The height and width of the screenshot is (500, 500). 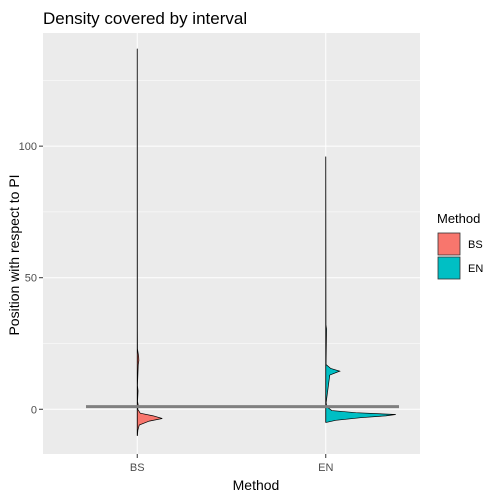 What do you see at coordinates (28, 147) in the screenshot?
I see `y-tick-label: 100` at bounding box center [28, 147].